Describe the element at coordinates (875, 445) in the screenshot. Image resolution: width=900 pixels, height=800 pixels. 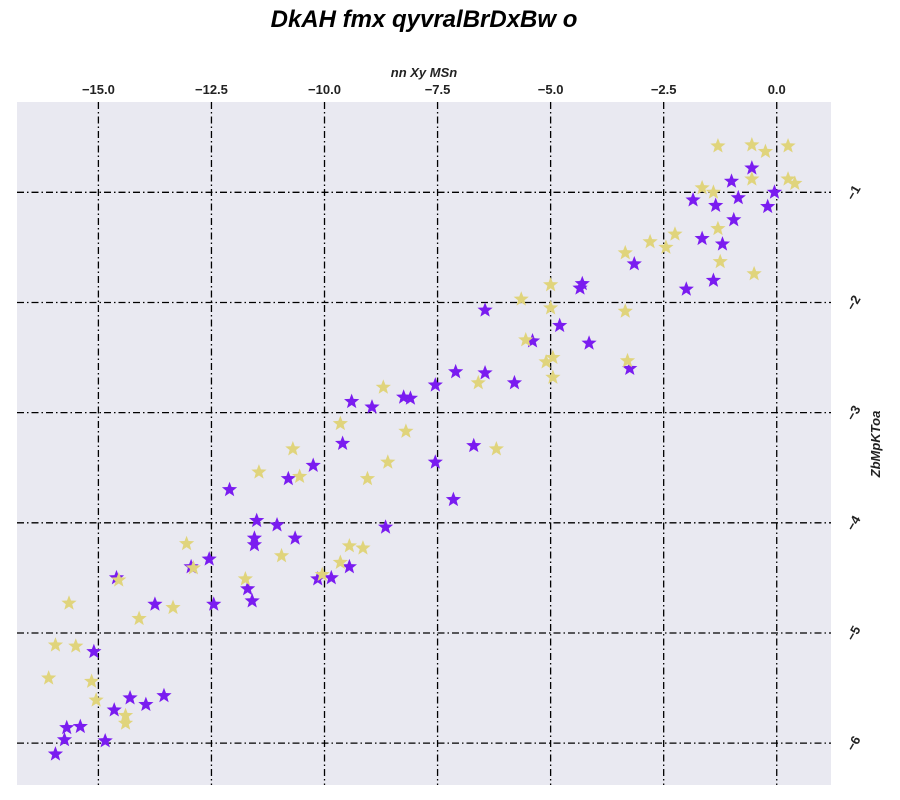
I see `y-axis-label: ZbMpKToa` at that location.